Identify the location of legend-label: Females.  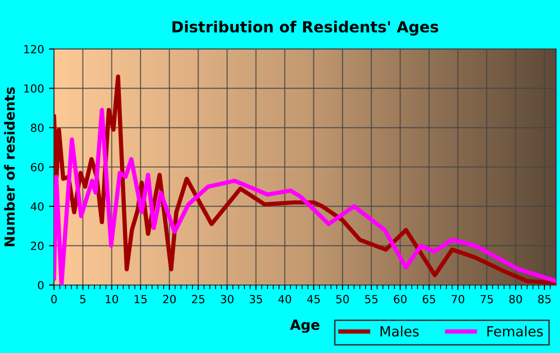
(515, 331).